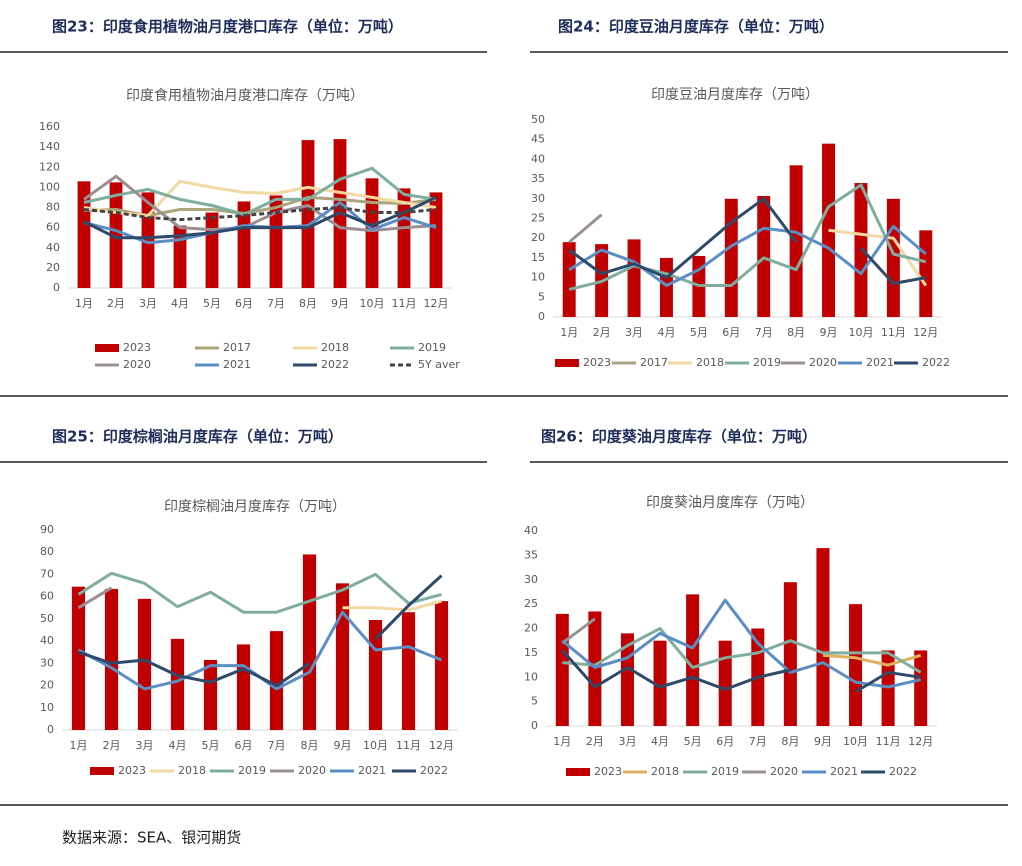  I want to click on figure-caption: 图23：印度食用植物油月度港口库存（单位：万吨）, so click(227, 27).